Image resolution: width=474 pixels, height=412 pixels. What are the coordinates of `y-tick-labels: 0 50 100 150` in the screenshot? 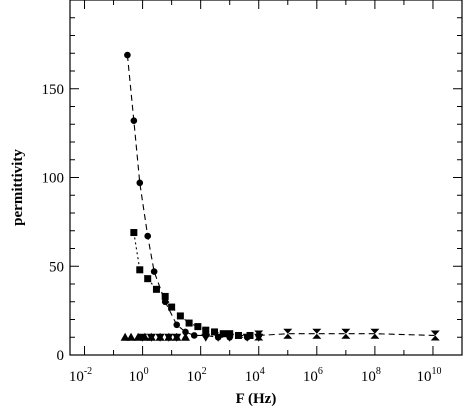 It's located at (53, 223).